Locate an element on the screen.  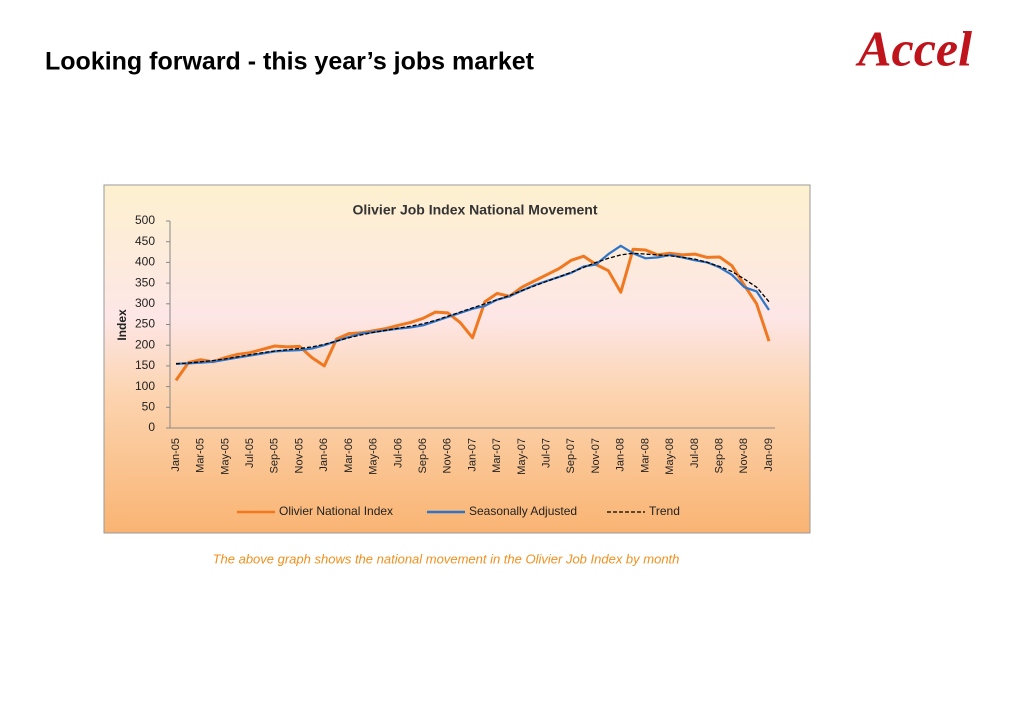
x-tick-label: Nov-06 is located at coordinates (448, 455).